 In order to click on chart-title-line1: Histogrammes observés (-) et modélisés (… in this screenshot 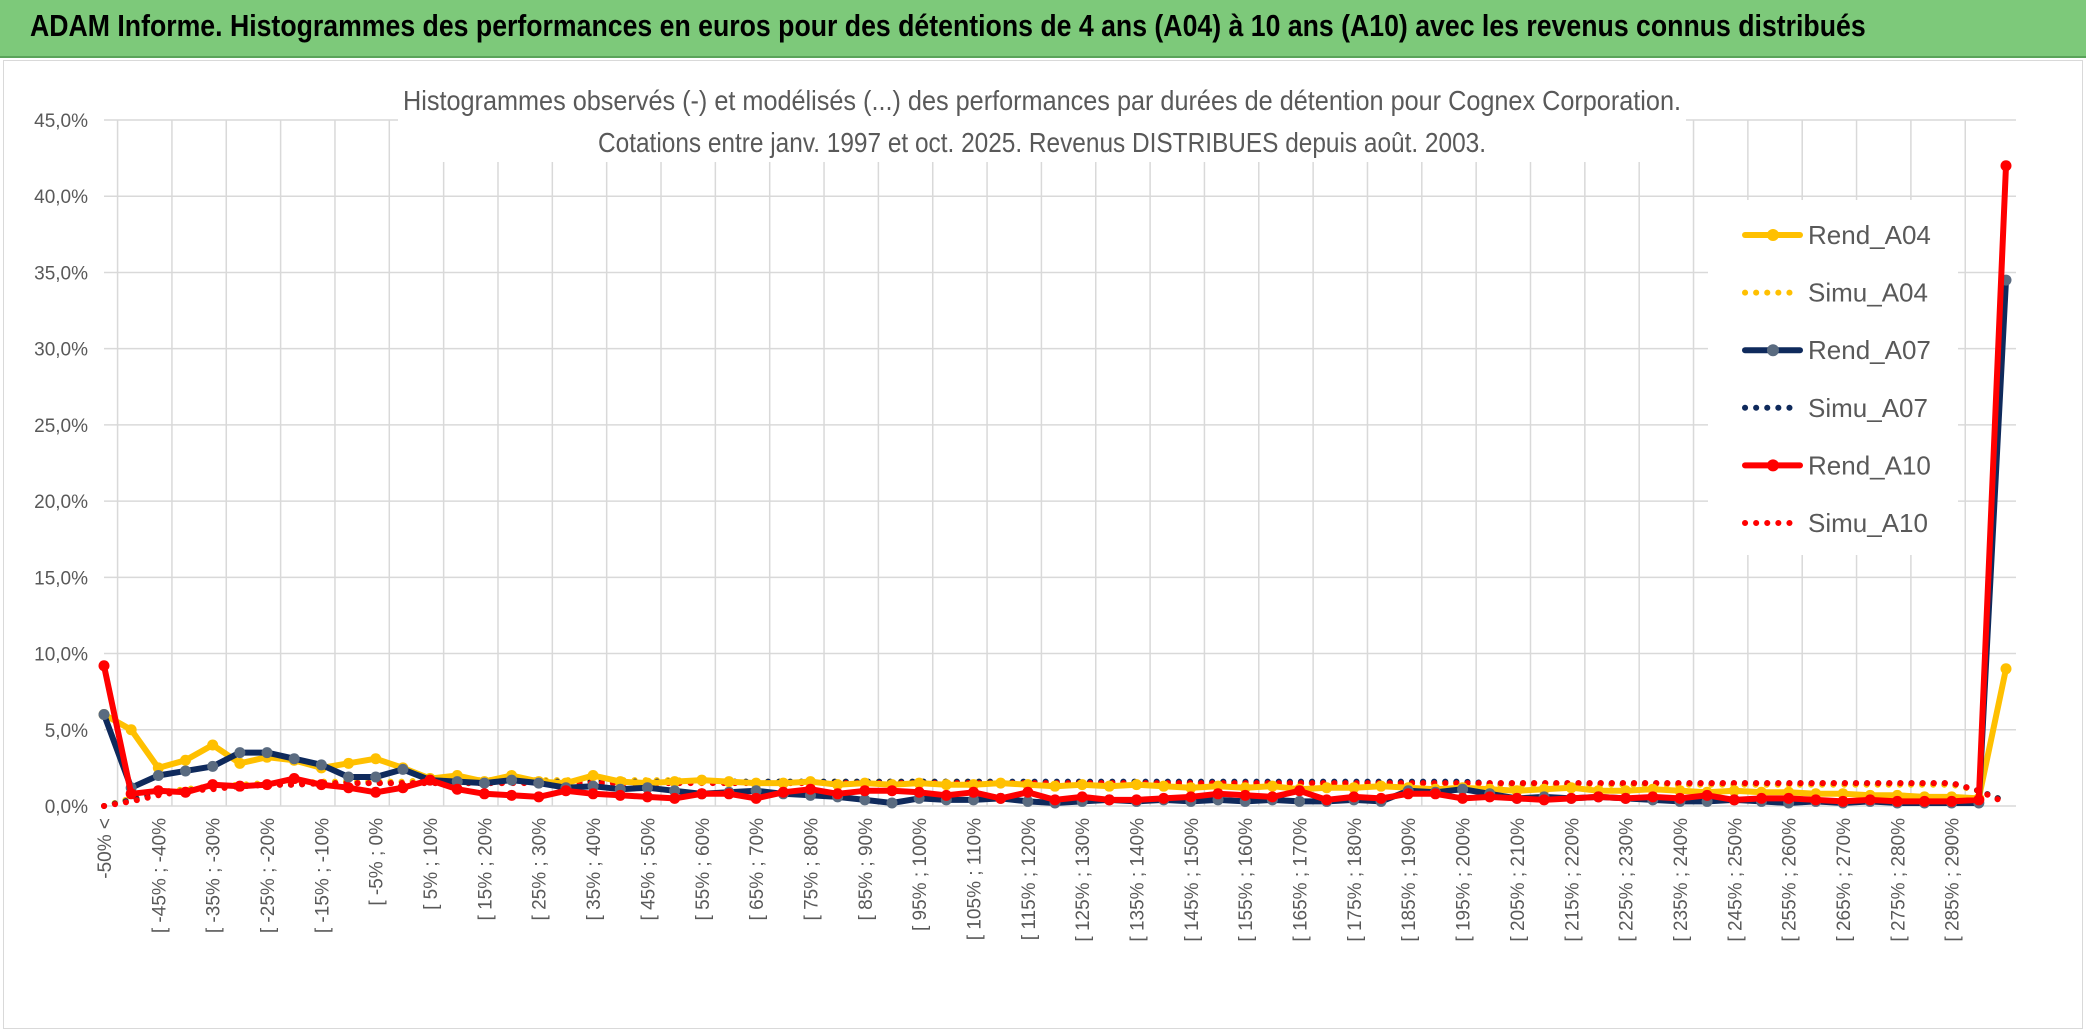, I will do `click(1042, 100)`.